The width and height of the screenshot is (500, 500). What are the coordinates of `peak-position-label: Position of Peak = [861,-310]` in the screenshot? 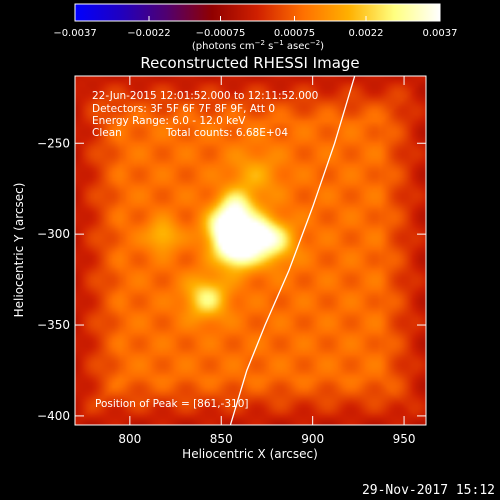 It's located at (172, 404).